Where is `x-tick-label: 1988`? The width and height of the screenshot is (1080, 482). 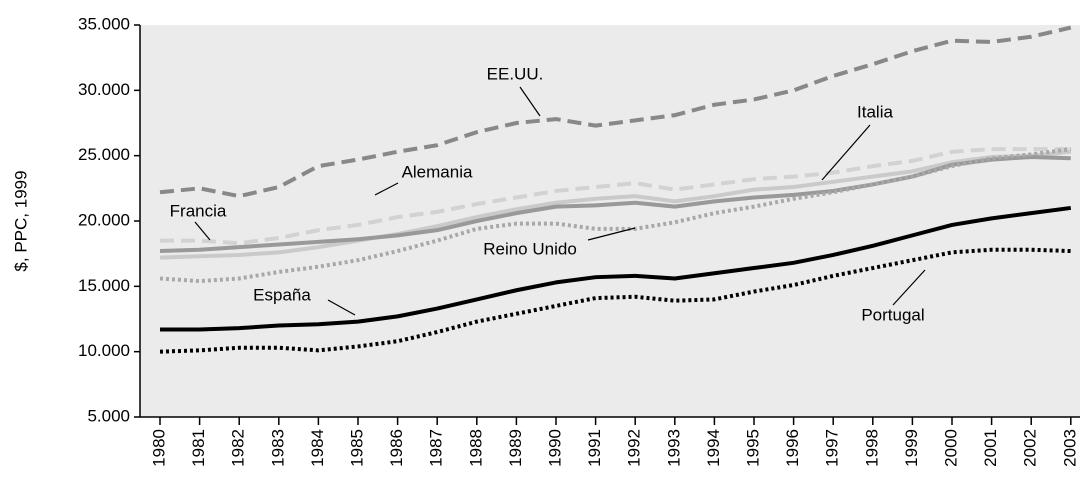
x-tick-label: 1988 is located at coordinates (475, 448).